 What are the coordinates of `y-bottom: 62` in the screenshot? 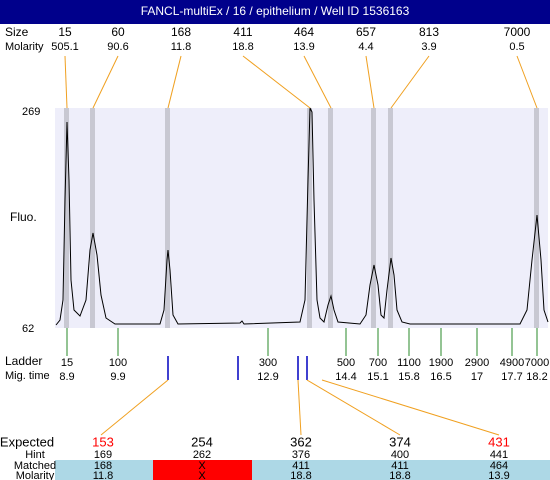 It's located at (28, 329).